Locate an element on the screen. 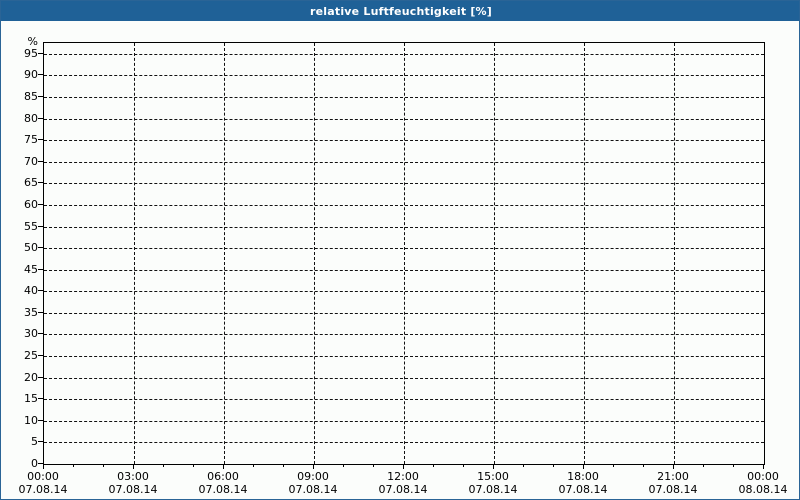  x-tick-label-time: 18:00 is located at coordinates (583, 476).